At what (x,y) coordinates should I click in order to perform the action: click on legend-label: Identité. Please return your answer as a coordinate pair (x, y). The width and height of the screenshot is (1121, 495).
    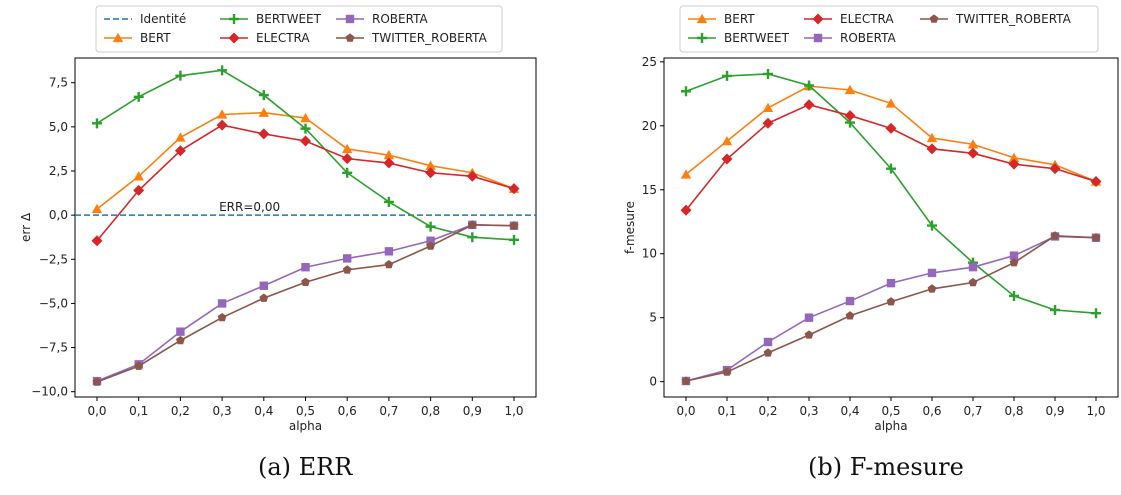
    Looking at the image, I should click on (163, 19).